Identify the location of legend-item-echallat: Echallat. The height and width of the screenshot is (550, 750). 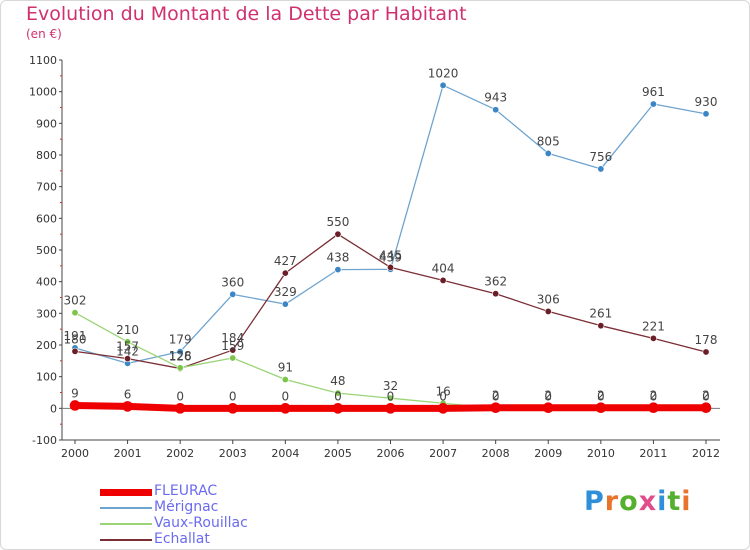
(210, 539).